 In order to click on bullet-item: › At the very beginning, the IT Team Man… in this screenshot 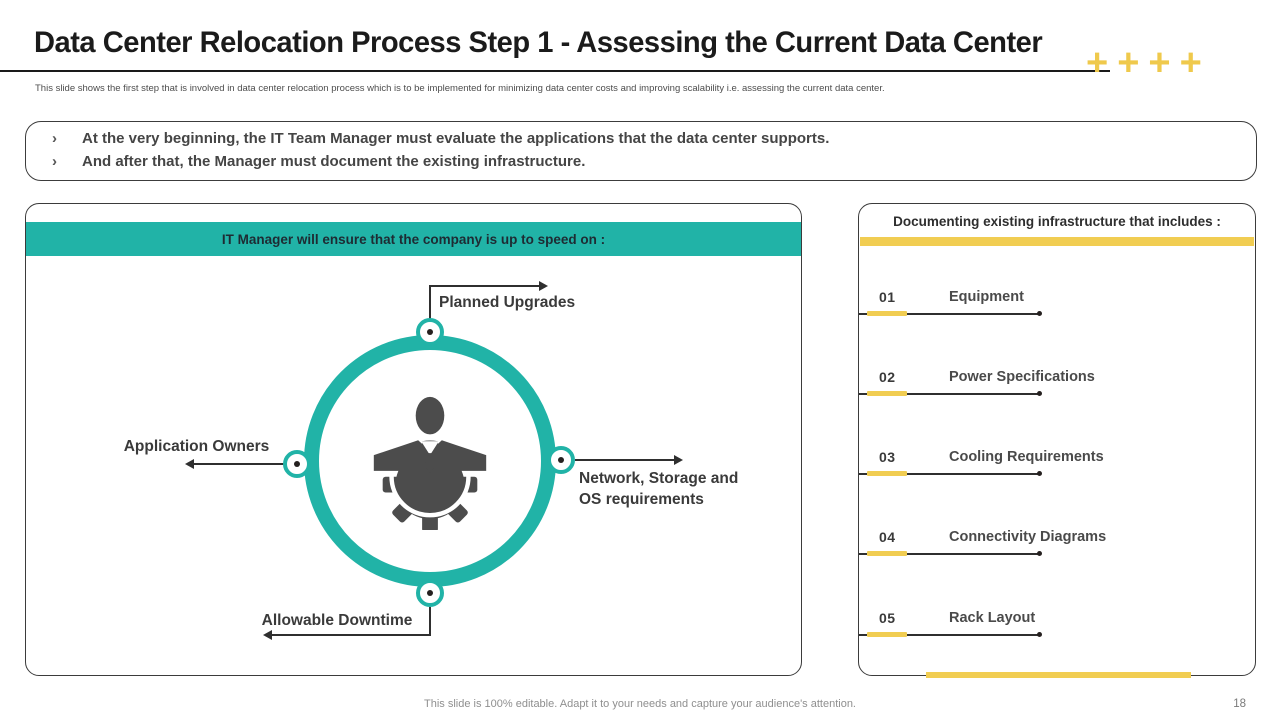, I will do `click(644, 141)`.